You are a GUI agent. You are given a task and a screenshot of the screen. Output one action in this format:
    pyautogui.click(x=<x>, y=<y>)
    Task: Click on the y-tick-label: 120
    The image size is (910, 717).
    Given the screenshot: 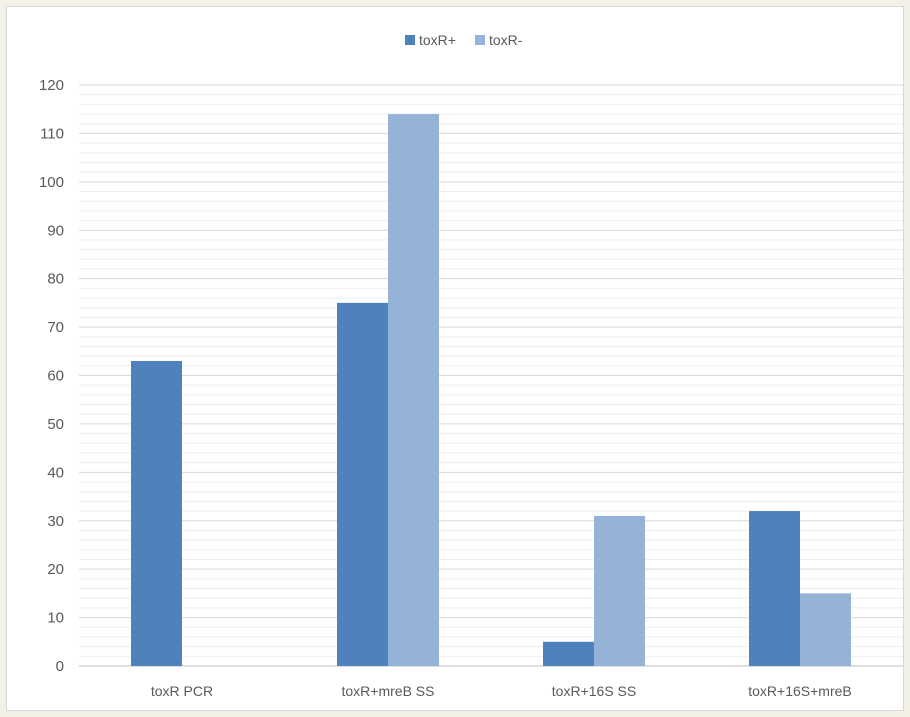 What is the action you would take?
    pyautogui.click(x=51, y=85)
    